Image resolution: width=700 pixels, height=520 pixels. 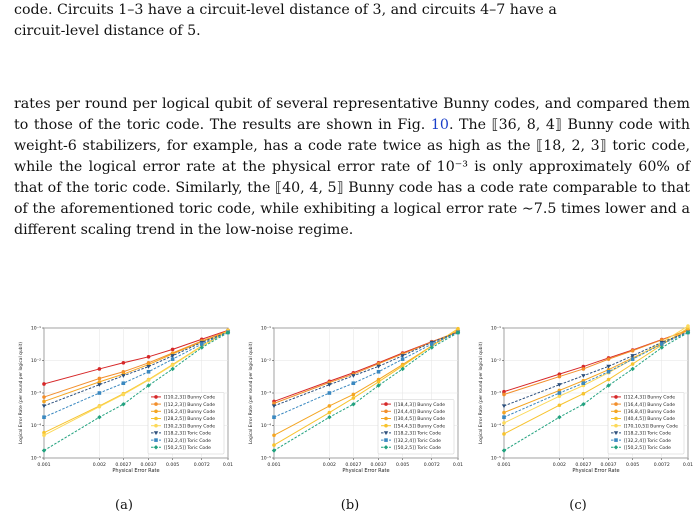 I want to click on legend-entry: [[24,4,4]] Bunny Code, so click(x=419, y=412).